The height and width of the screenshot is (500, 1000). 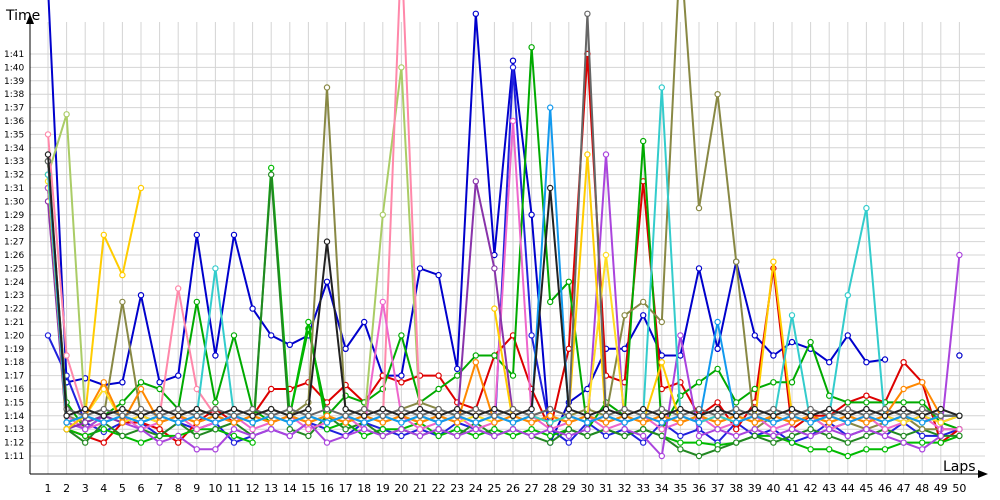 I want to click on y-tick-label: 1:38, so click(x=14, y=95).